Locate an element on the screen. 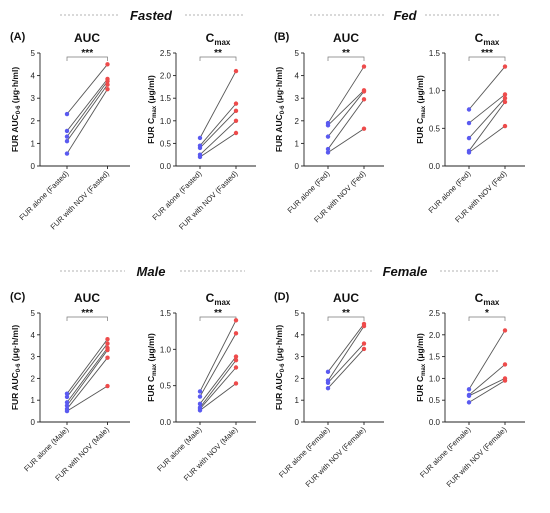 This screenshot has height=513, width=550. significance-label: *** is located at coordinates (87, 53).